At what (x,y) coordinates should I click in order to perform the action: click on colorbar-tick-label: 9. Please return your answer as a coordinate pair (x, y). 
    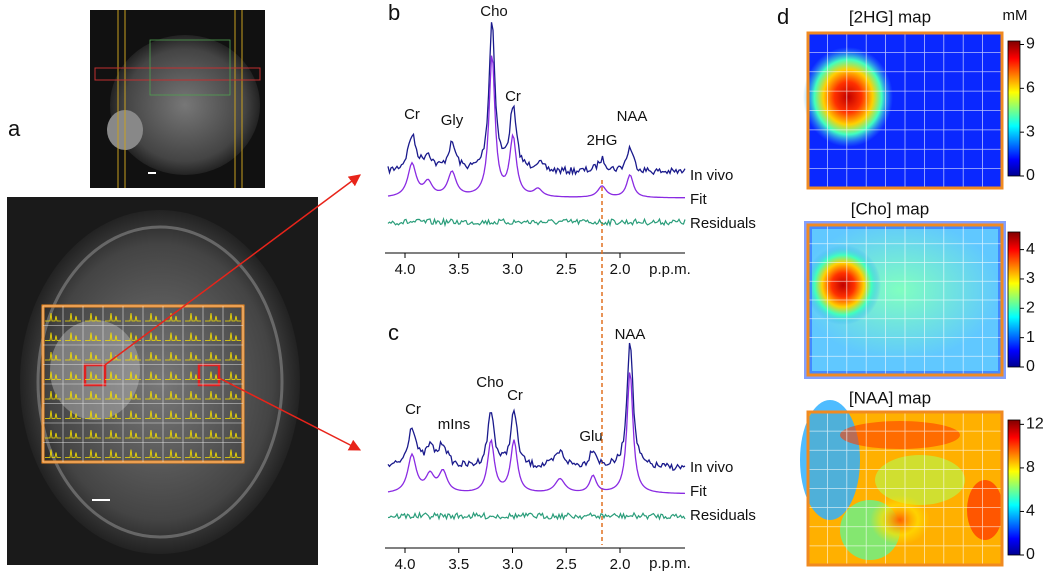
    Looking at the image, I should click on (1030, 44).